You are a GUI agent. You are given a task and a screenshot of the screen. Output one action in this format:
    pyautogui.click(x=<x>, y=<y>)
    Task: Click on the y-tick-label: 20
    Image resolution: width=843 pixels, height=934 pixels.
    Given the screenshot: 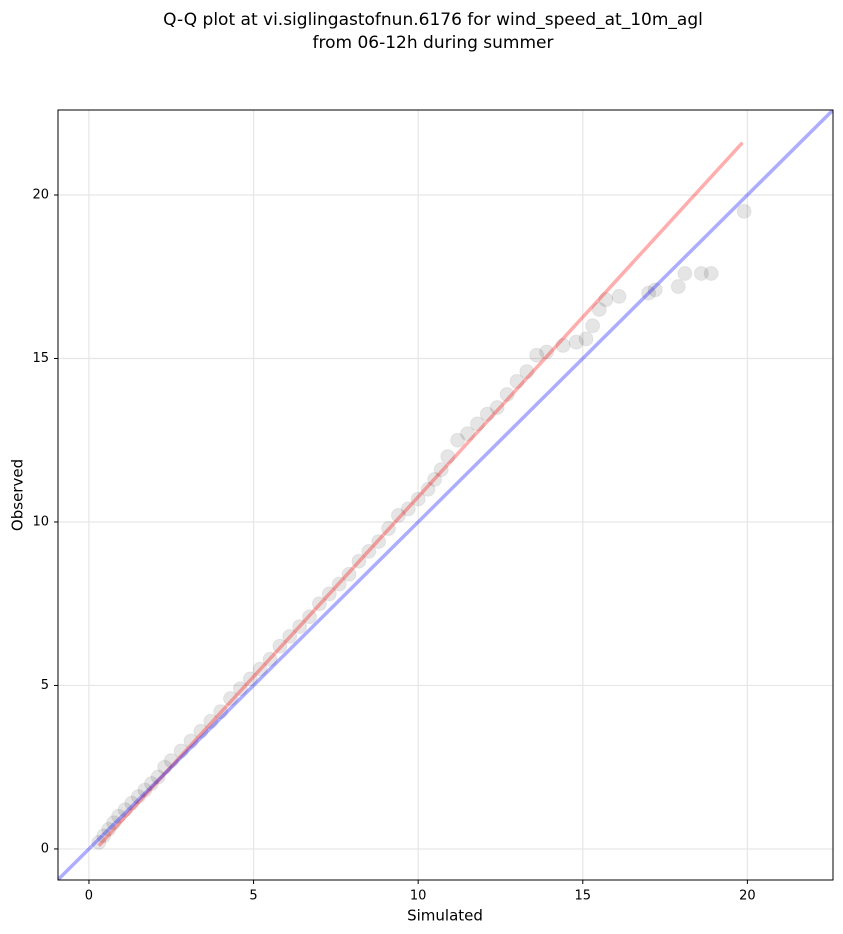 What is the action you would take?
    pyautogui.click(x=40, y=195)
    